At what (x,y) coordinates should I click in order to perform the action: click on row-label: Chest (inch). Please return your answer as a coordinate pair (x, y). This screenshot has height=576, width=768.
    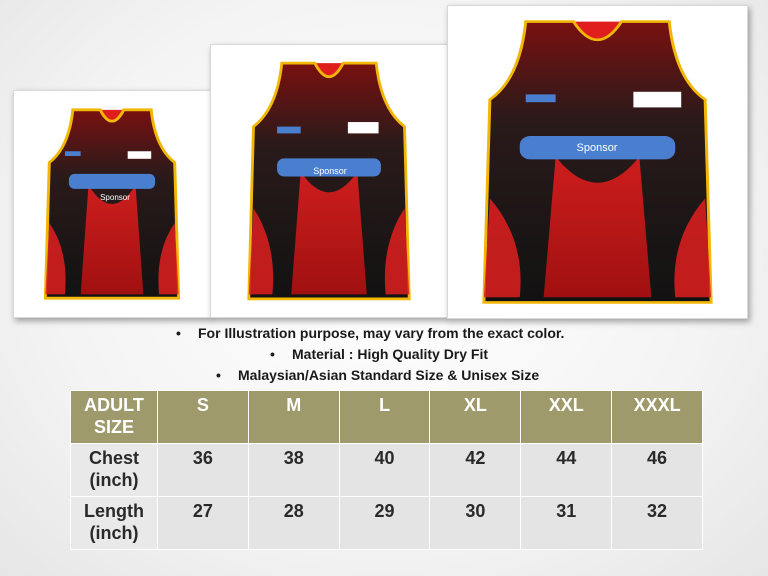
    Looking at the image, I should click on (114, 470).